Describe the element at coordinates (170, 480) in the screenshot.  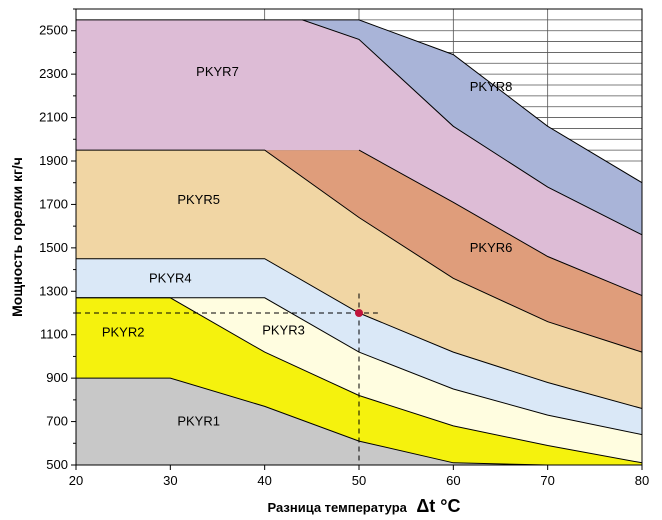
I see `x-tick-label: 30` at that location.